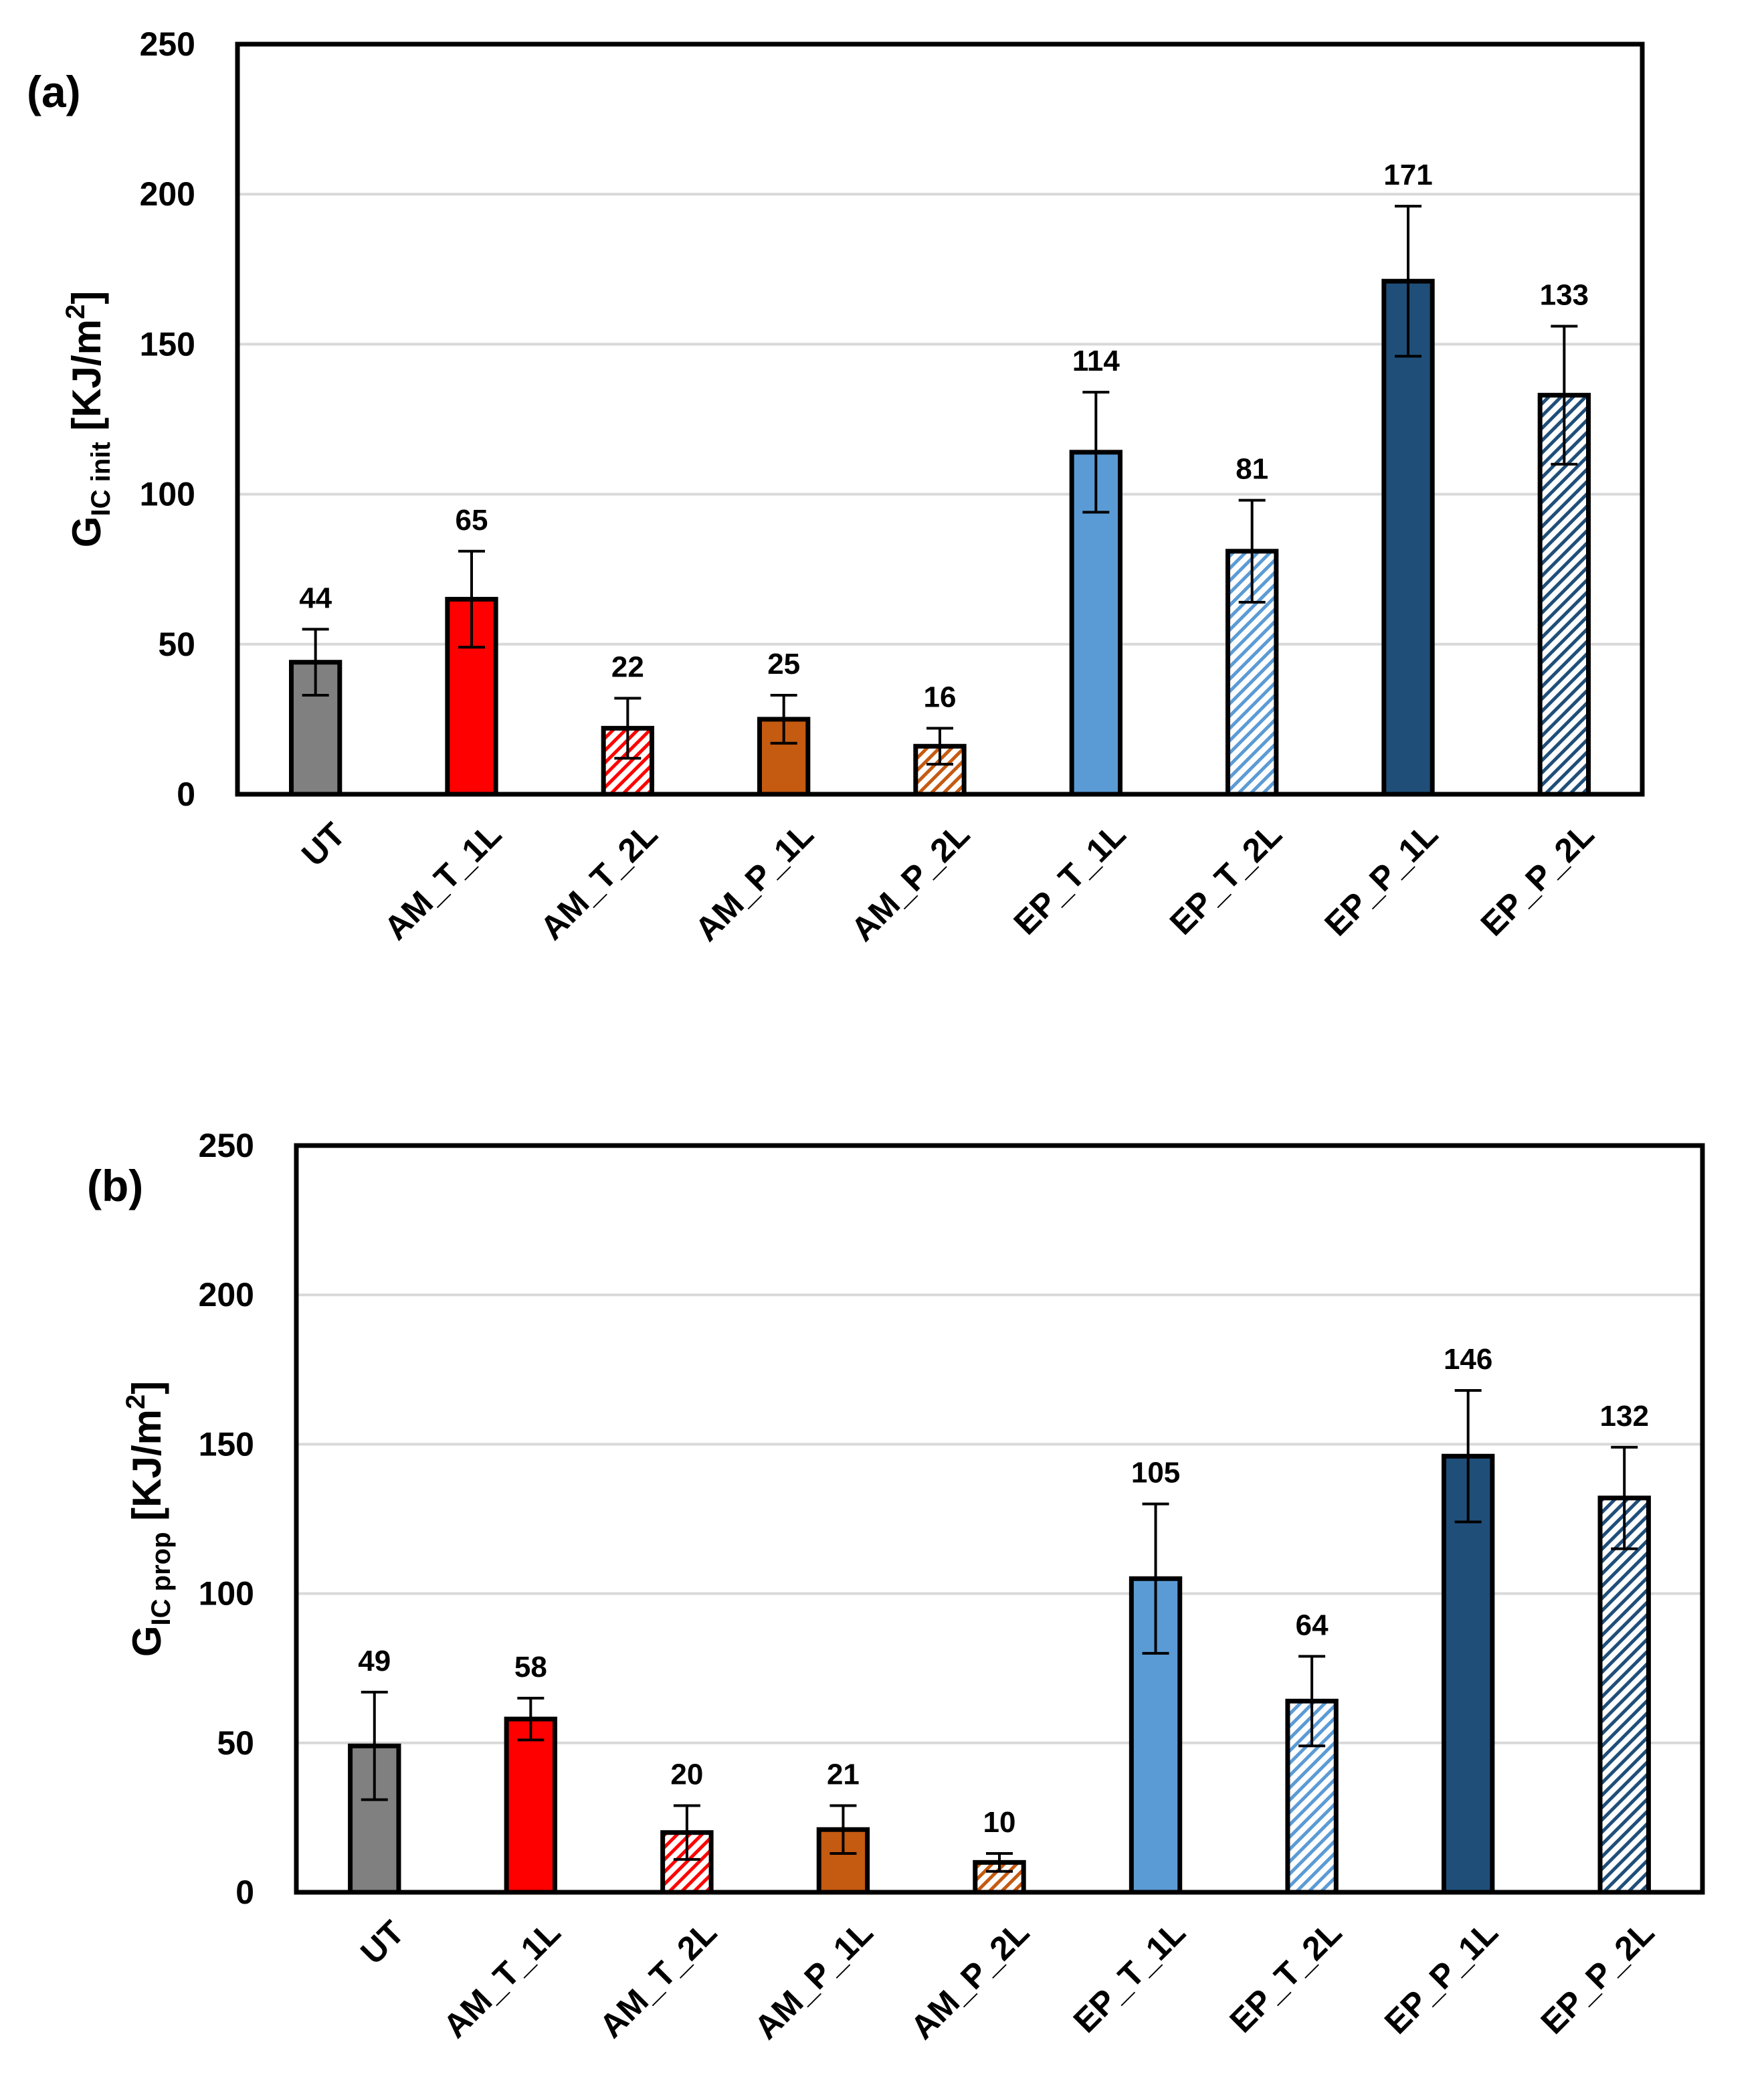 The width and height of the screenshot is (1764, 2091). Describe the element at coordinates (54, 92) in the screenshot. I see `panel-label: (a)` at that location.